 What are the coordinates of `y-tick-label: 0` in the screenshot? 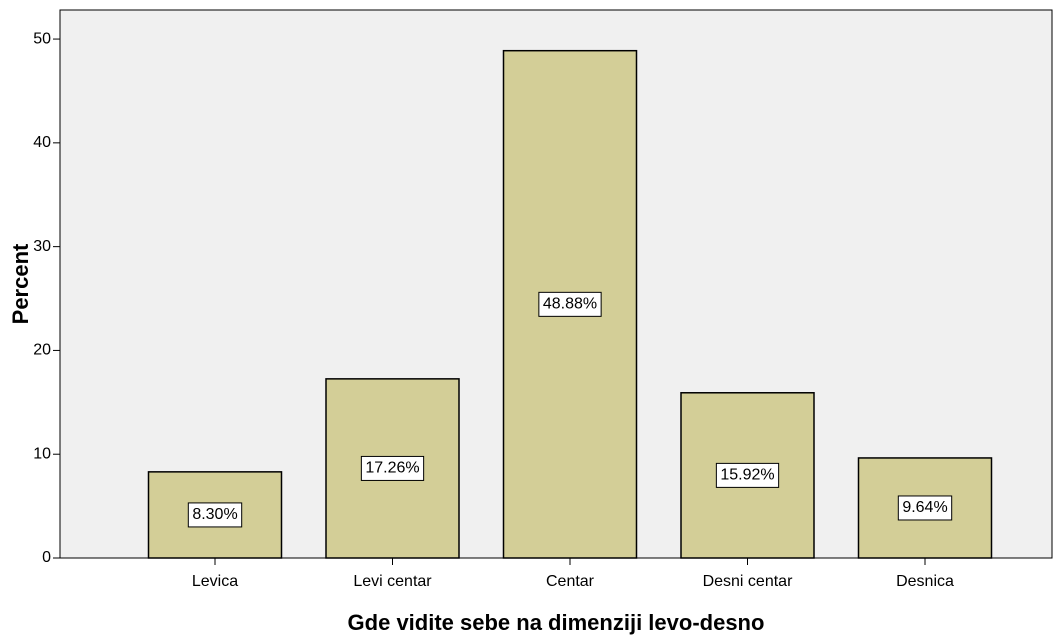 It's located at (46, 557).